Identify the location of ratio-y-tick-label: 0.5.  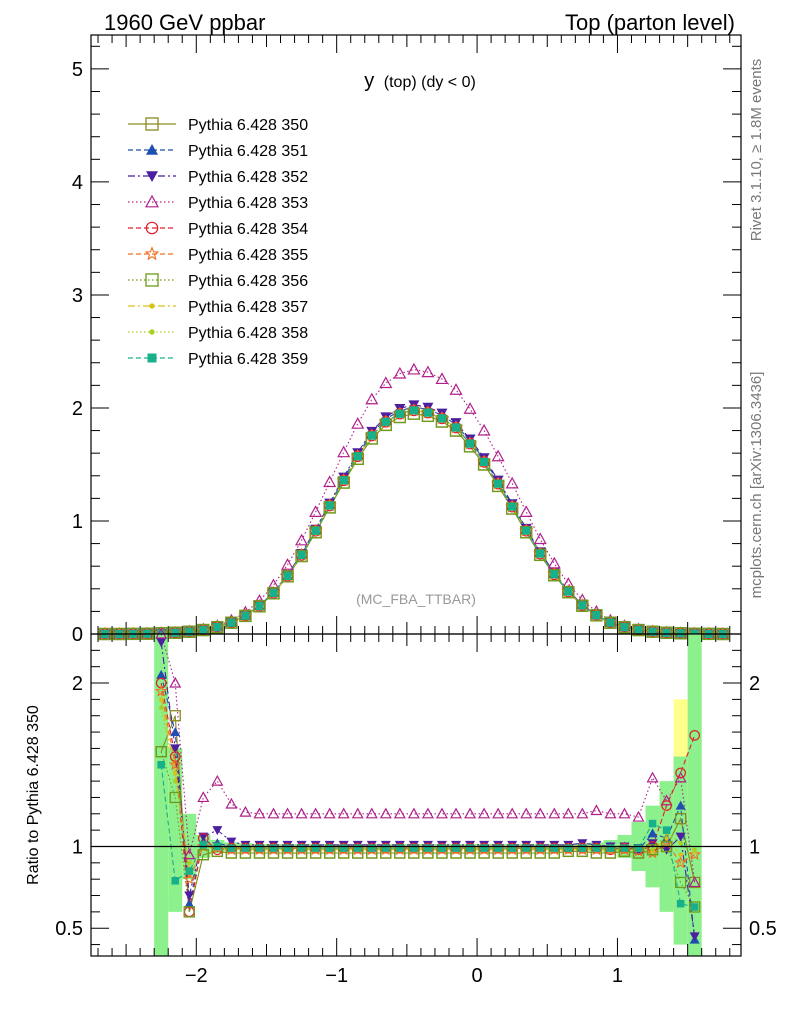
(69, 929).